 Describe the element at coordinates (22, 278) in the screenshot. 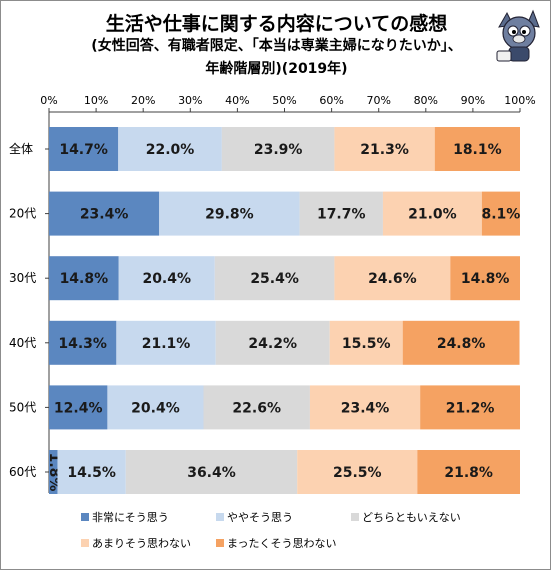

I see `y-tick-label: 30代` at that location.